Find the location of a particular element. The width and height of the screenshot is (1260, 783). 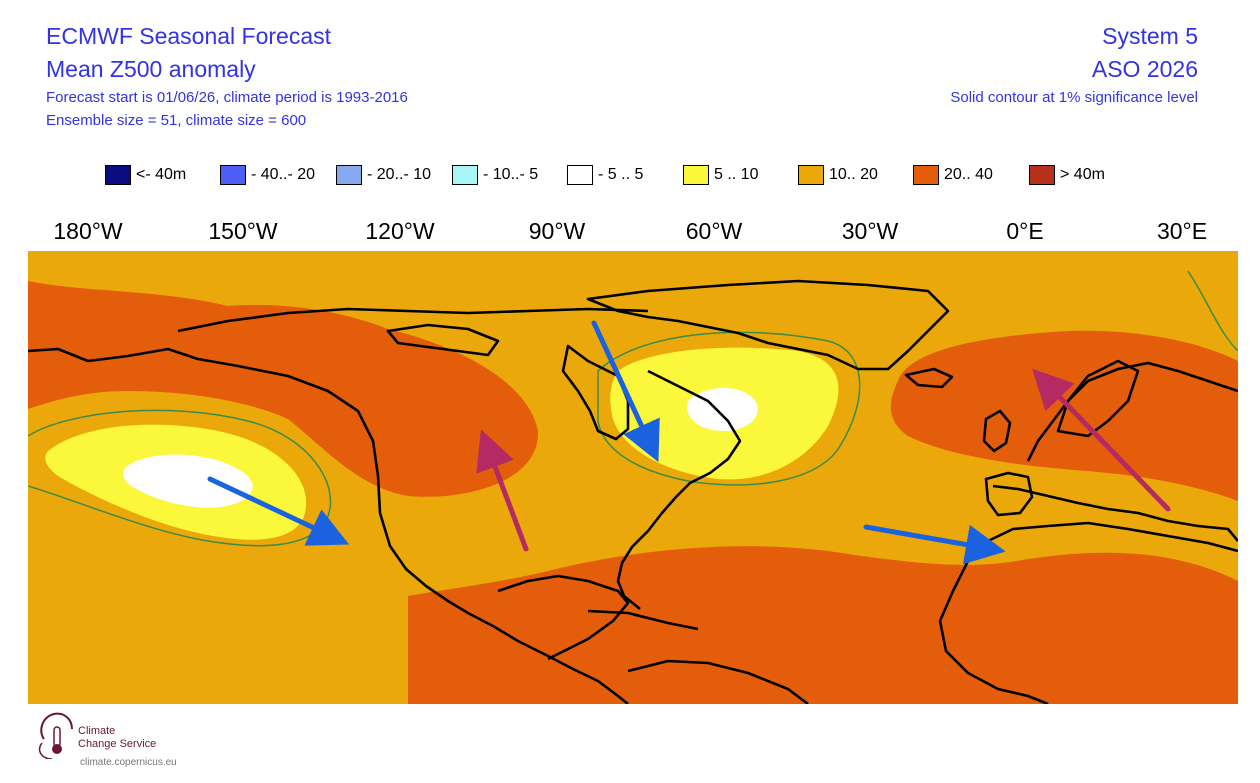

coastline-cuba-caribbean is located at coordinates (643, 620).